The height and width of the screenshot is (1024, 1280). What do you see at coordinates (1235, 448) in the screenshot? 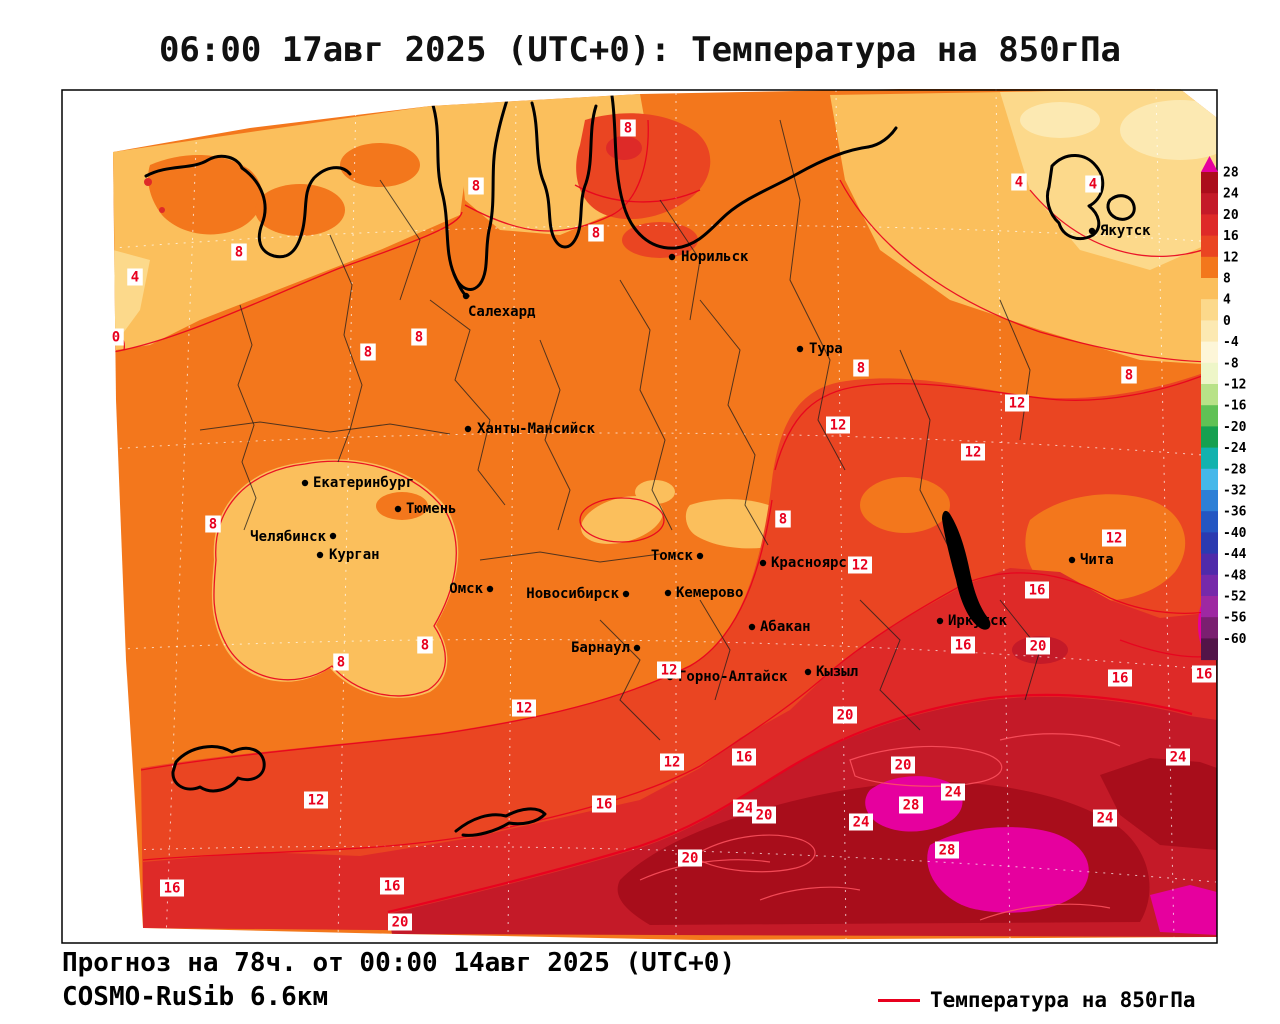
I see `colorbar-tick-label: -24` at bounding box center [1235, 448].